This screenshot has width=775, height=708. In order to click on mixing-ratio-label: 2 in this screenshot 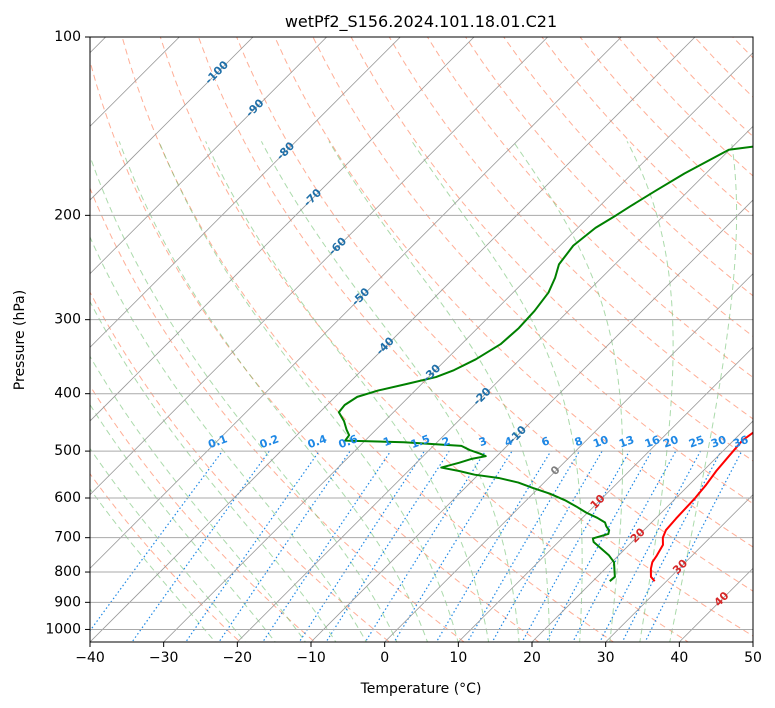, I will do `click(446, 441)`.